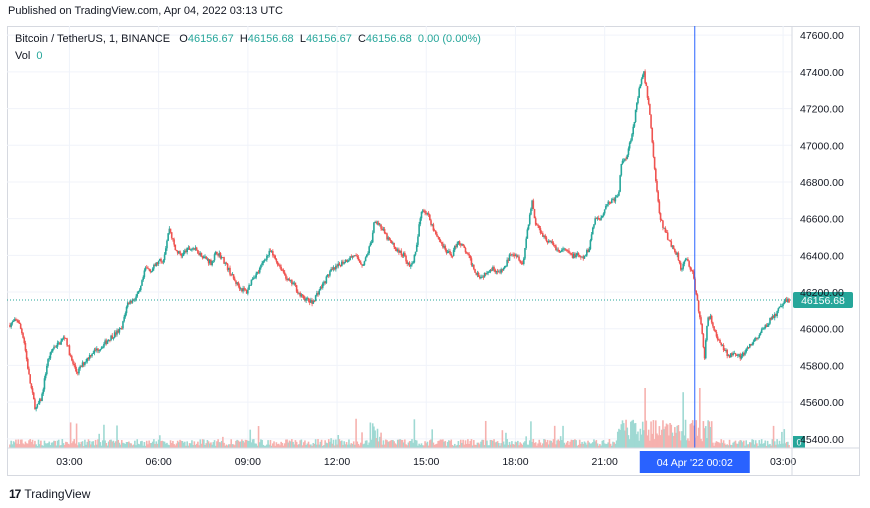 Image resolution: width=870 pixels, height=508 pixels. What do you see at coordinates (23, 56) in the screenshot?
I see `vol-label: Vol` at bounding box center [23, 56].